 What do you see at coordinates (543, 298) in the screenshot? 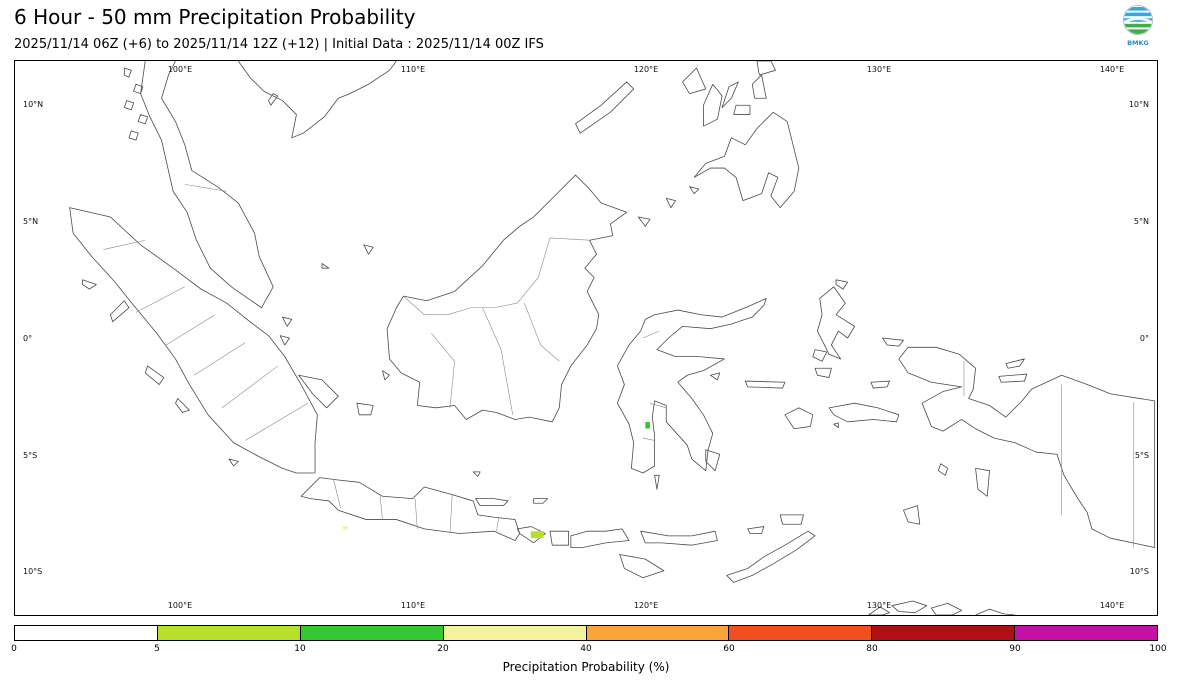
I see `coastline-borneo` at bounding box center [543, 298].